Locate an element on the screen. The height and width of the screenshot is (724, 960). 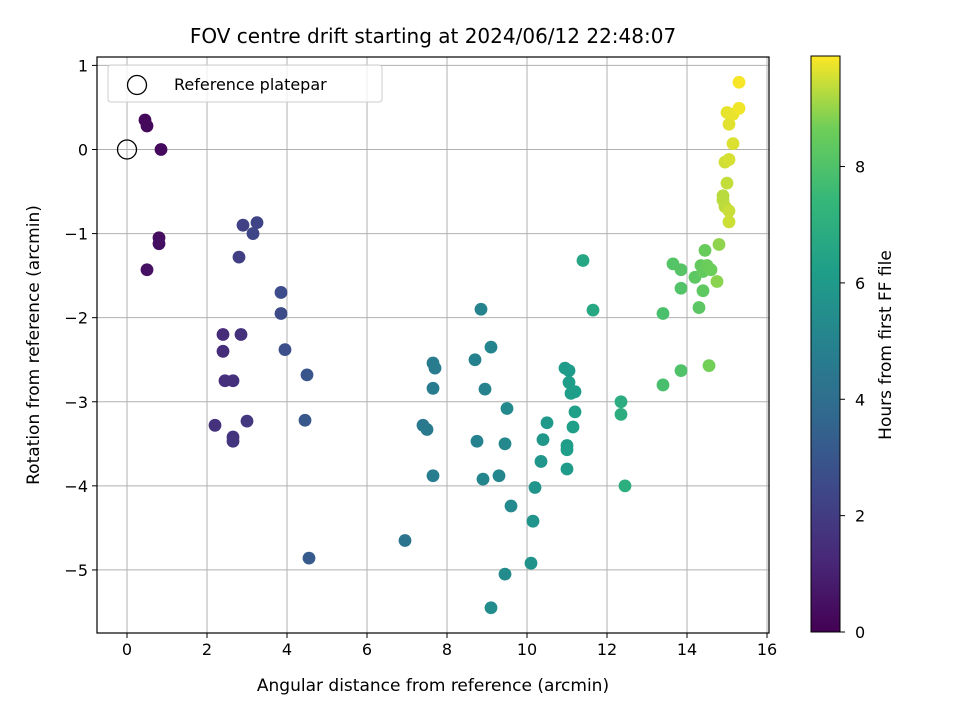
x-tick-label: 6 is located at coordinates (367, 649).